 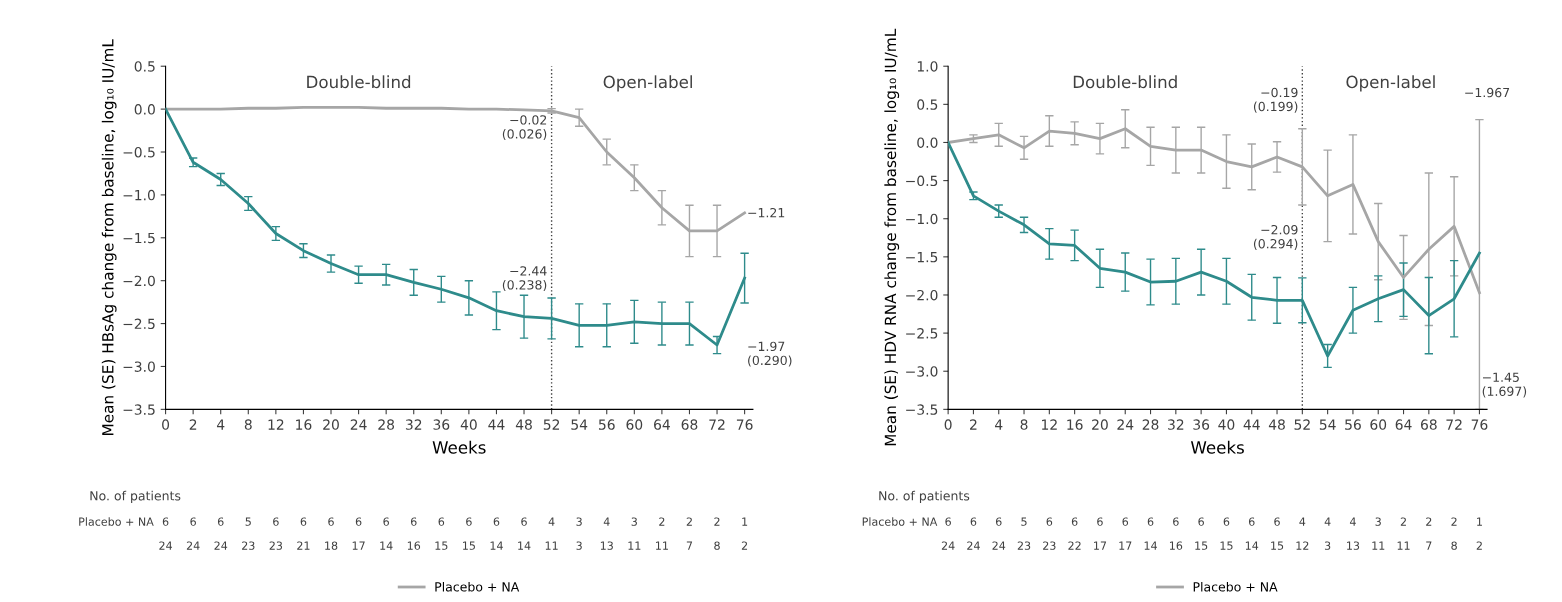 What do you see at coordinates (770, 354) in the screenshot?
I see `annotation: −1.97 (0.290)` at bounding box center [770, 354].